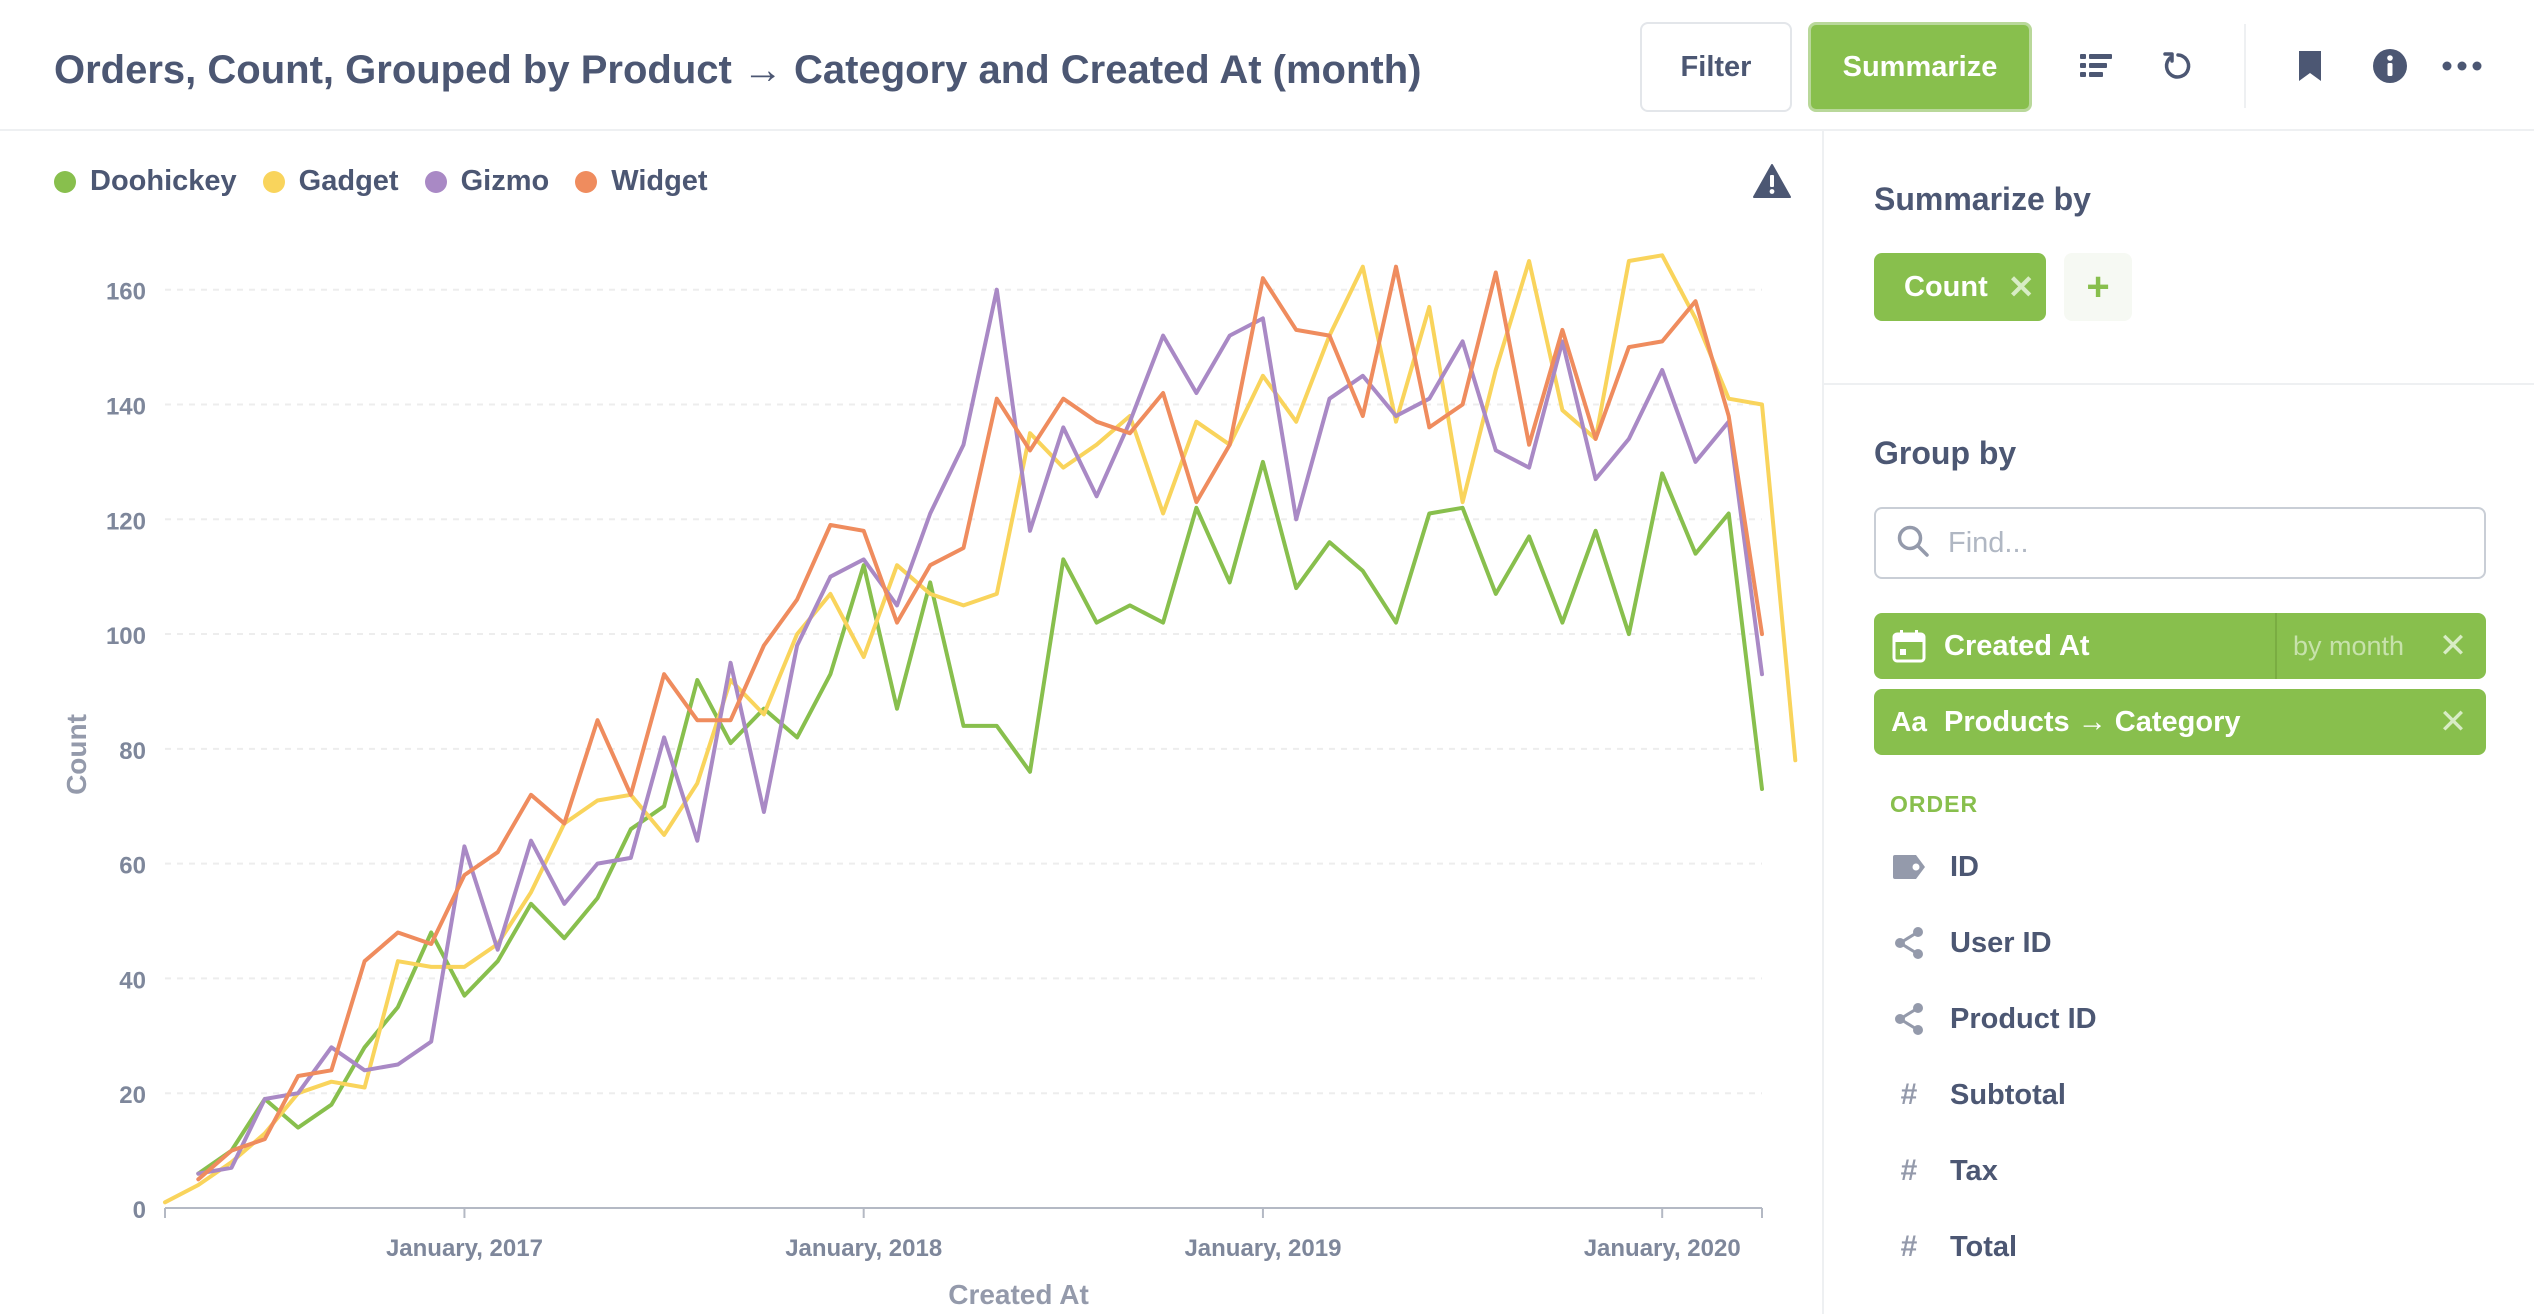  Describe the element at coordinates (464, 1248) in the screenshot. I see `x-tick-label: January, 2017` at that location.